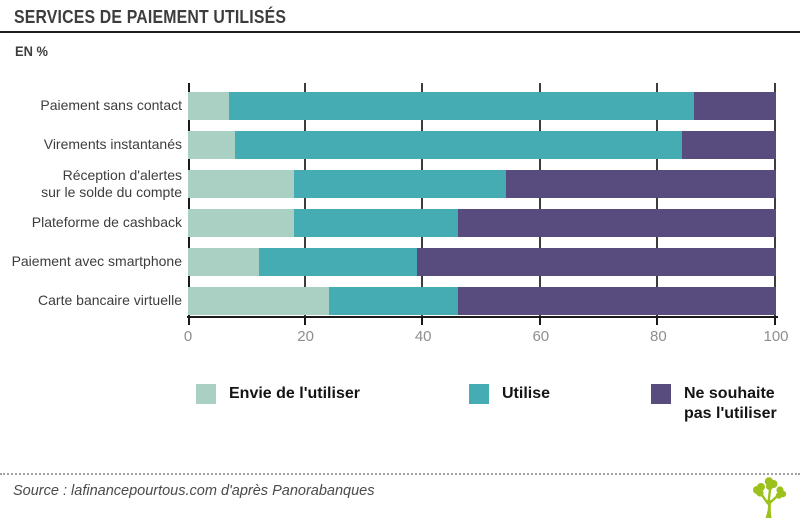  What do you see at coordinates (106, 222) in the screenshot?
I see `category-label: Plateforme de cashback` at bounding box center [106, 222].